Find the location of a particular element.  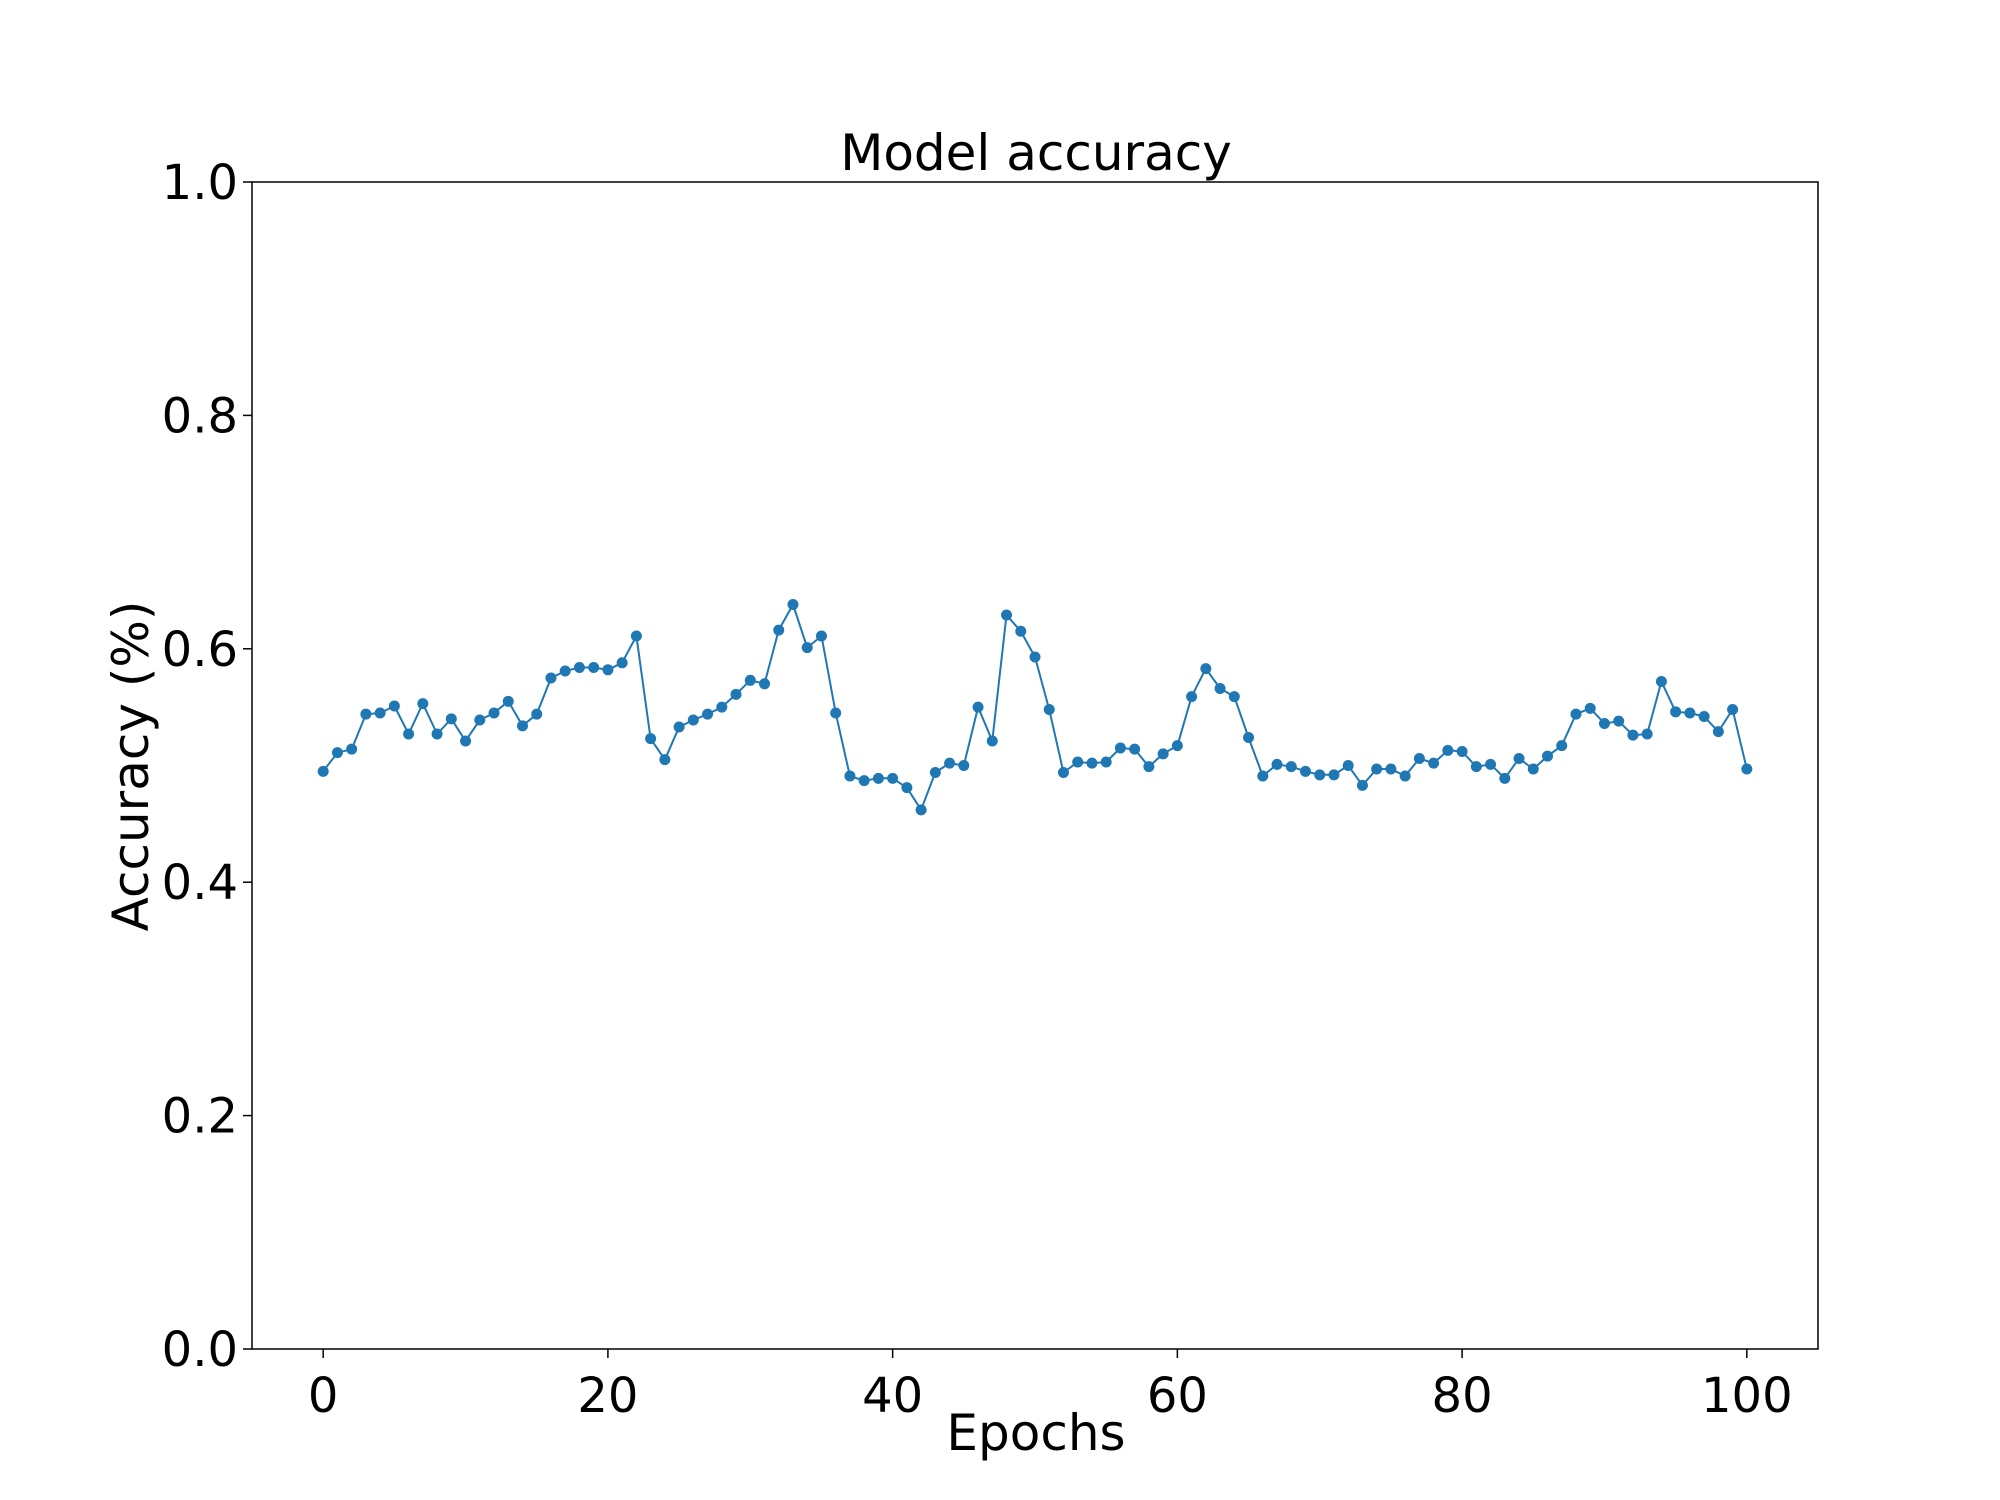

x-tick-label: 40 is located at coordinates (892, 1396).